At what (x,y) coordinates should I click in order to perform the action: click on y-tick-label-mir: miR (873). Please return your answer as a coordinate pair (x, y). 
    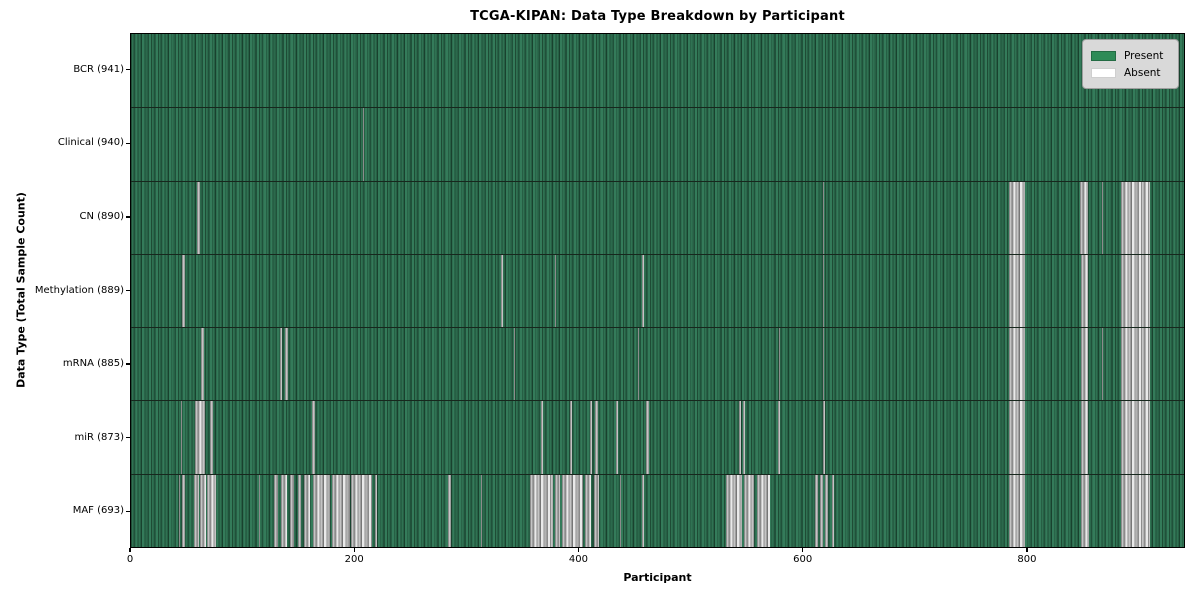
    Looking at the image, I should click on (99, 437).